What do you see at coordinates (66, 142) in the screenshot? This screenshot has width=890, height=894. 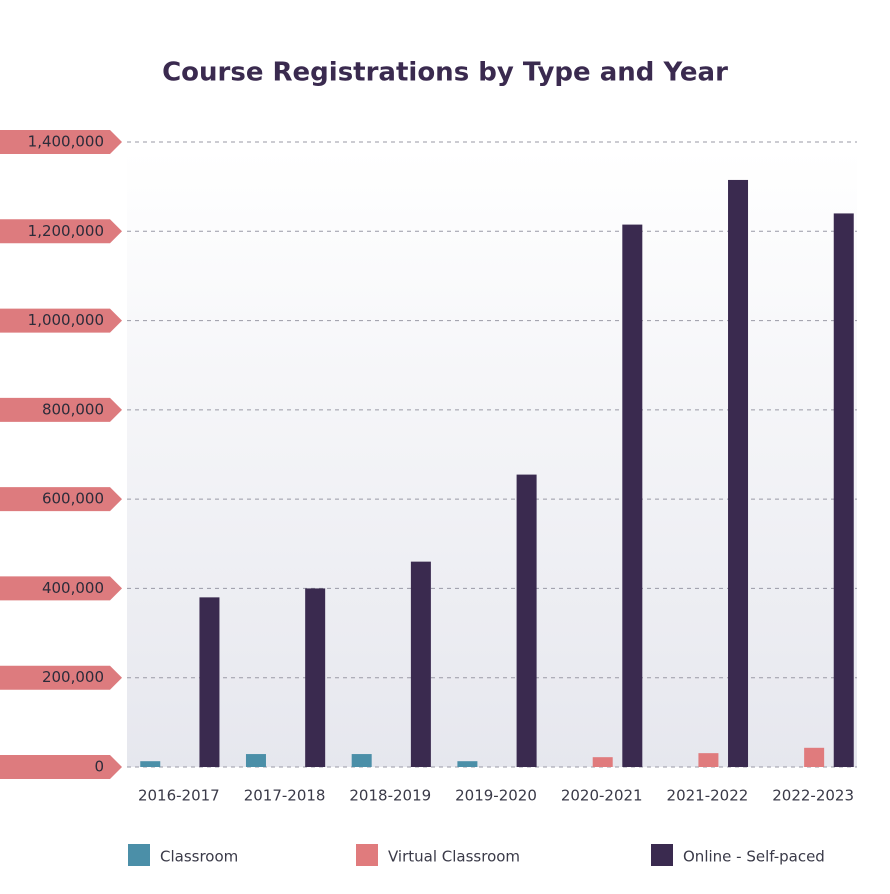 I see `y-tick-label: 1,400,000` at bounding box center [66, 142].